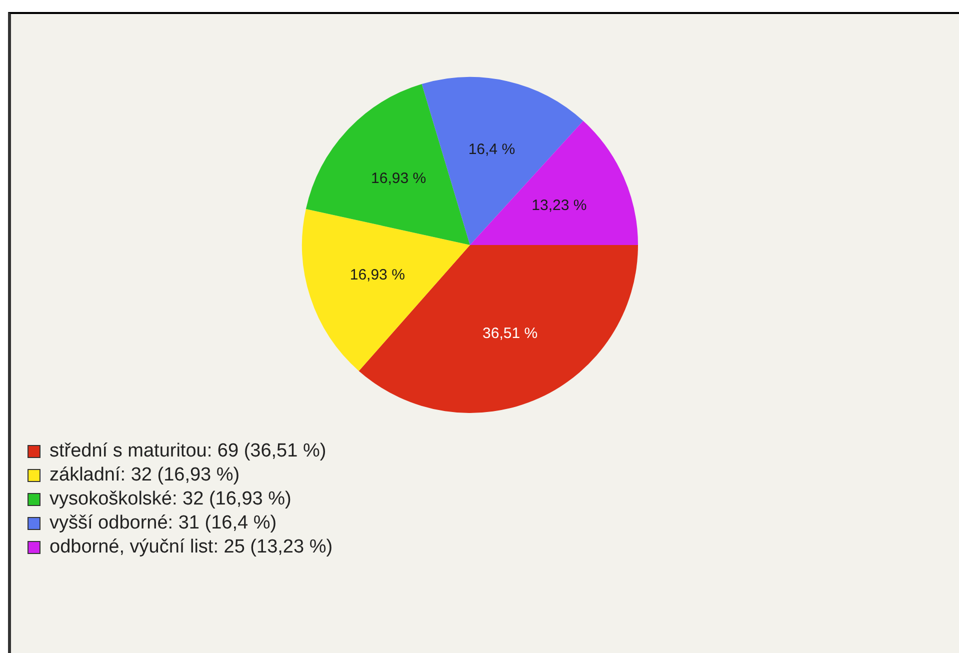 The width and height of the screenshot is (959, 653). I want to click on data-label: 16,4 %, so click(492, 149).